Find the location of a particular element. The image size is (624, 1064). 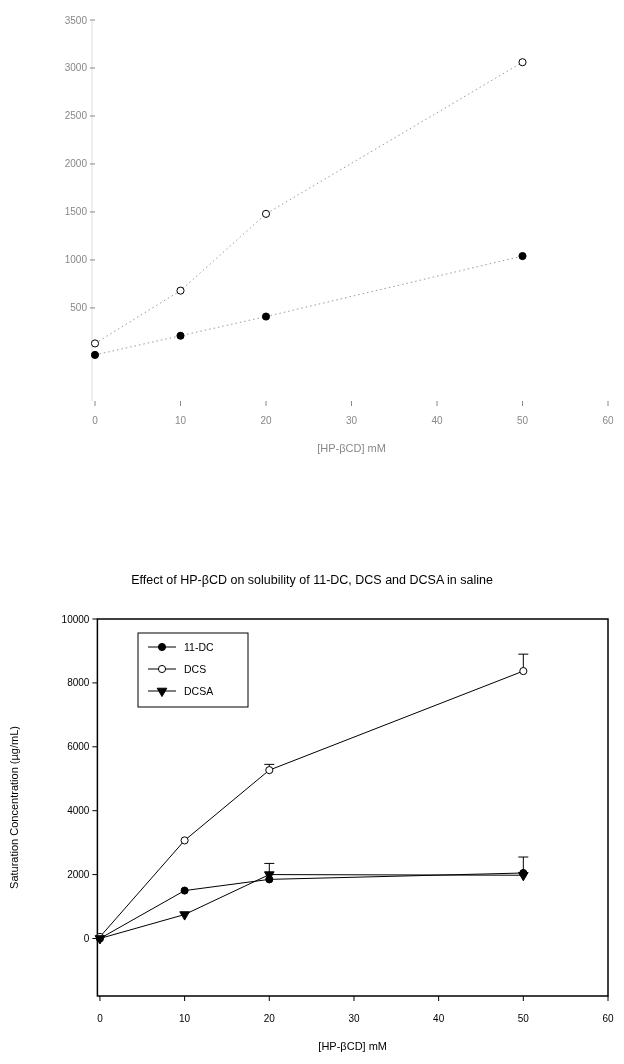

y-tick-label: 2500 is located at coordinates (76, 116).